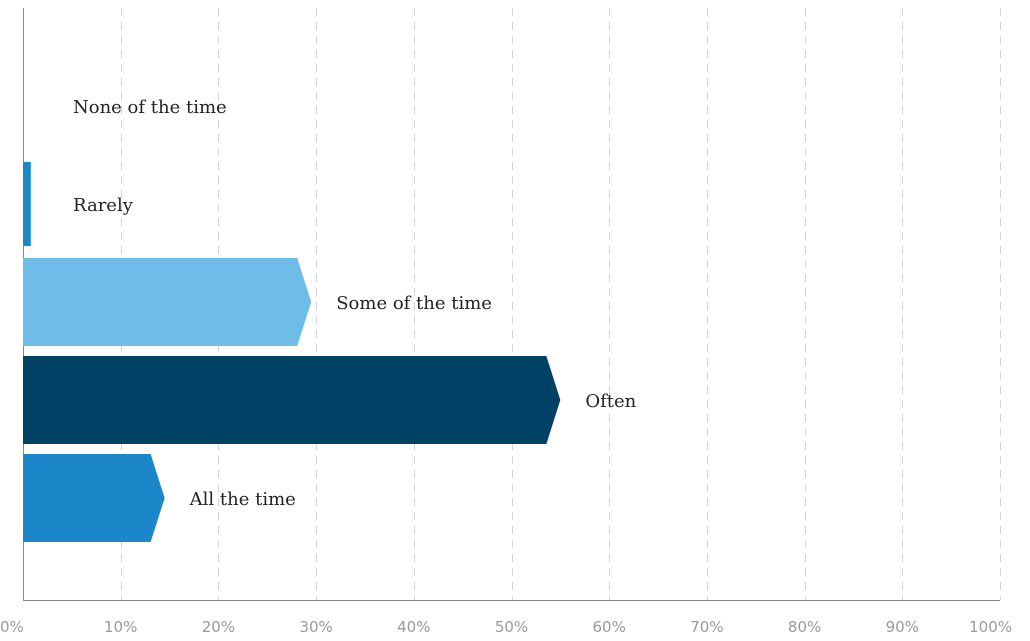  Describe the element at coordinates (103, 205) in the screenshot. I see `bar-label: Rarely` at that location.